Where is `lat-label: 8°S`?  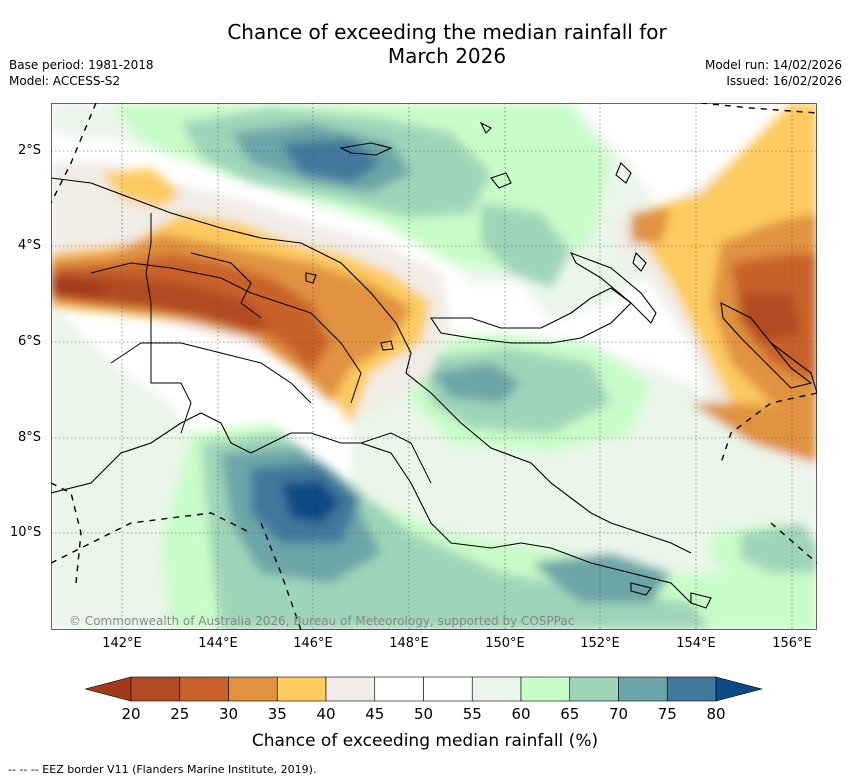 lat-label: 8°S is located at coordinates (30, 437).